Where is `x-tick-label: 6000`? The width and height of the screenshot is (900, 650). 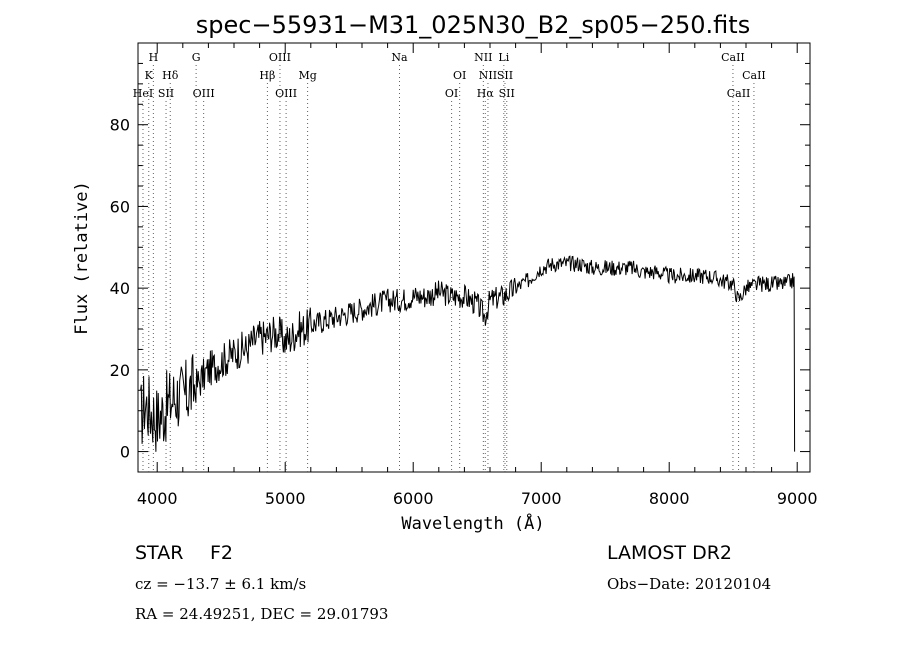 x-tick-label: 6000 is located at coordinates (413, 498).